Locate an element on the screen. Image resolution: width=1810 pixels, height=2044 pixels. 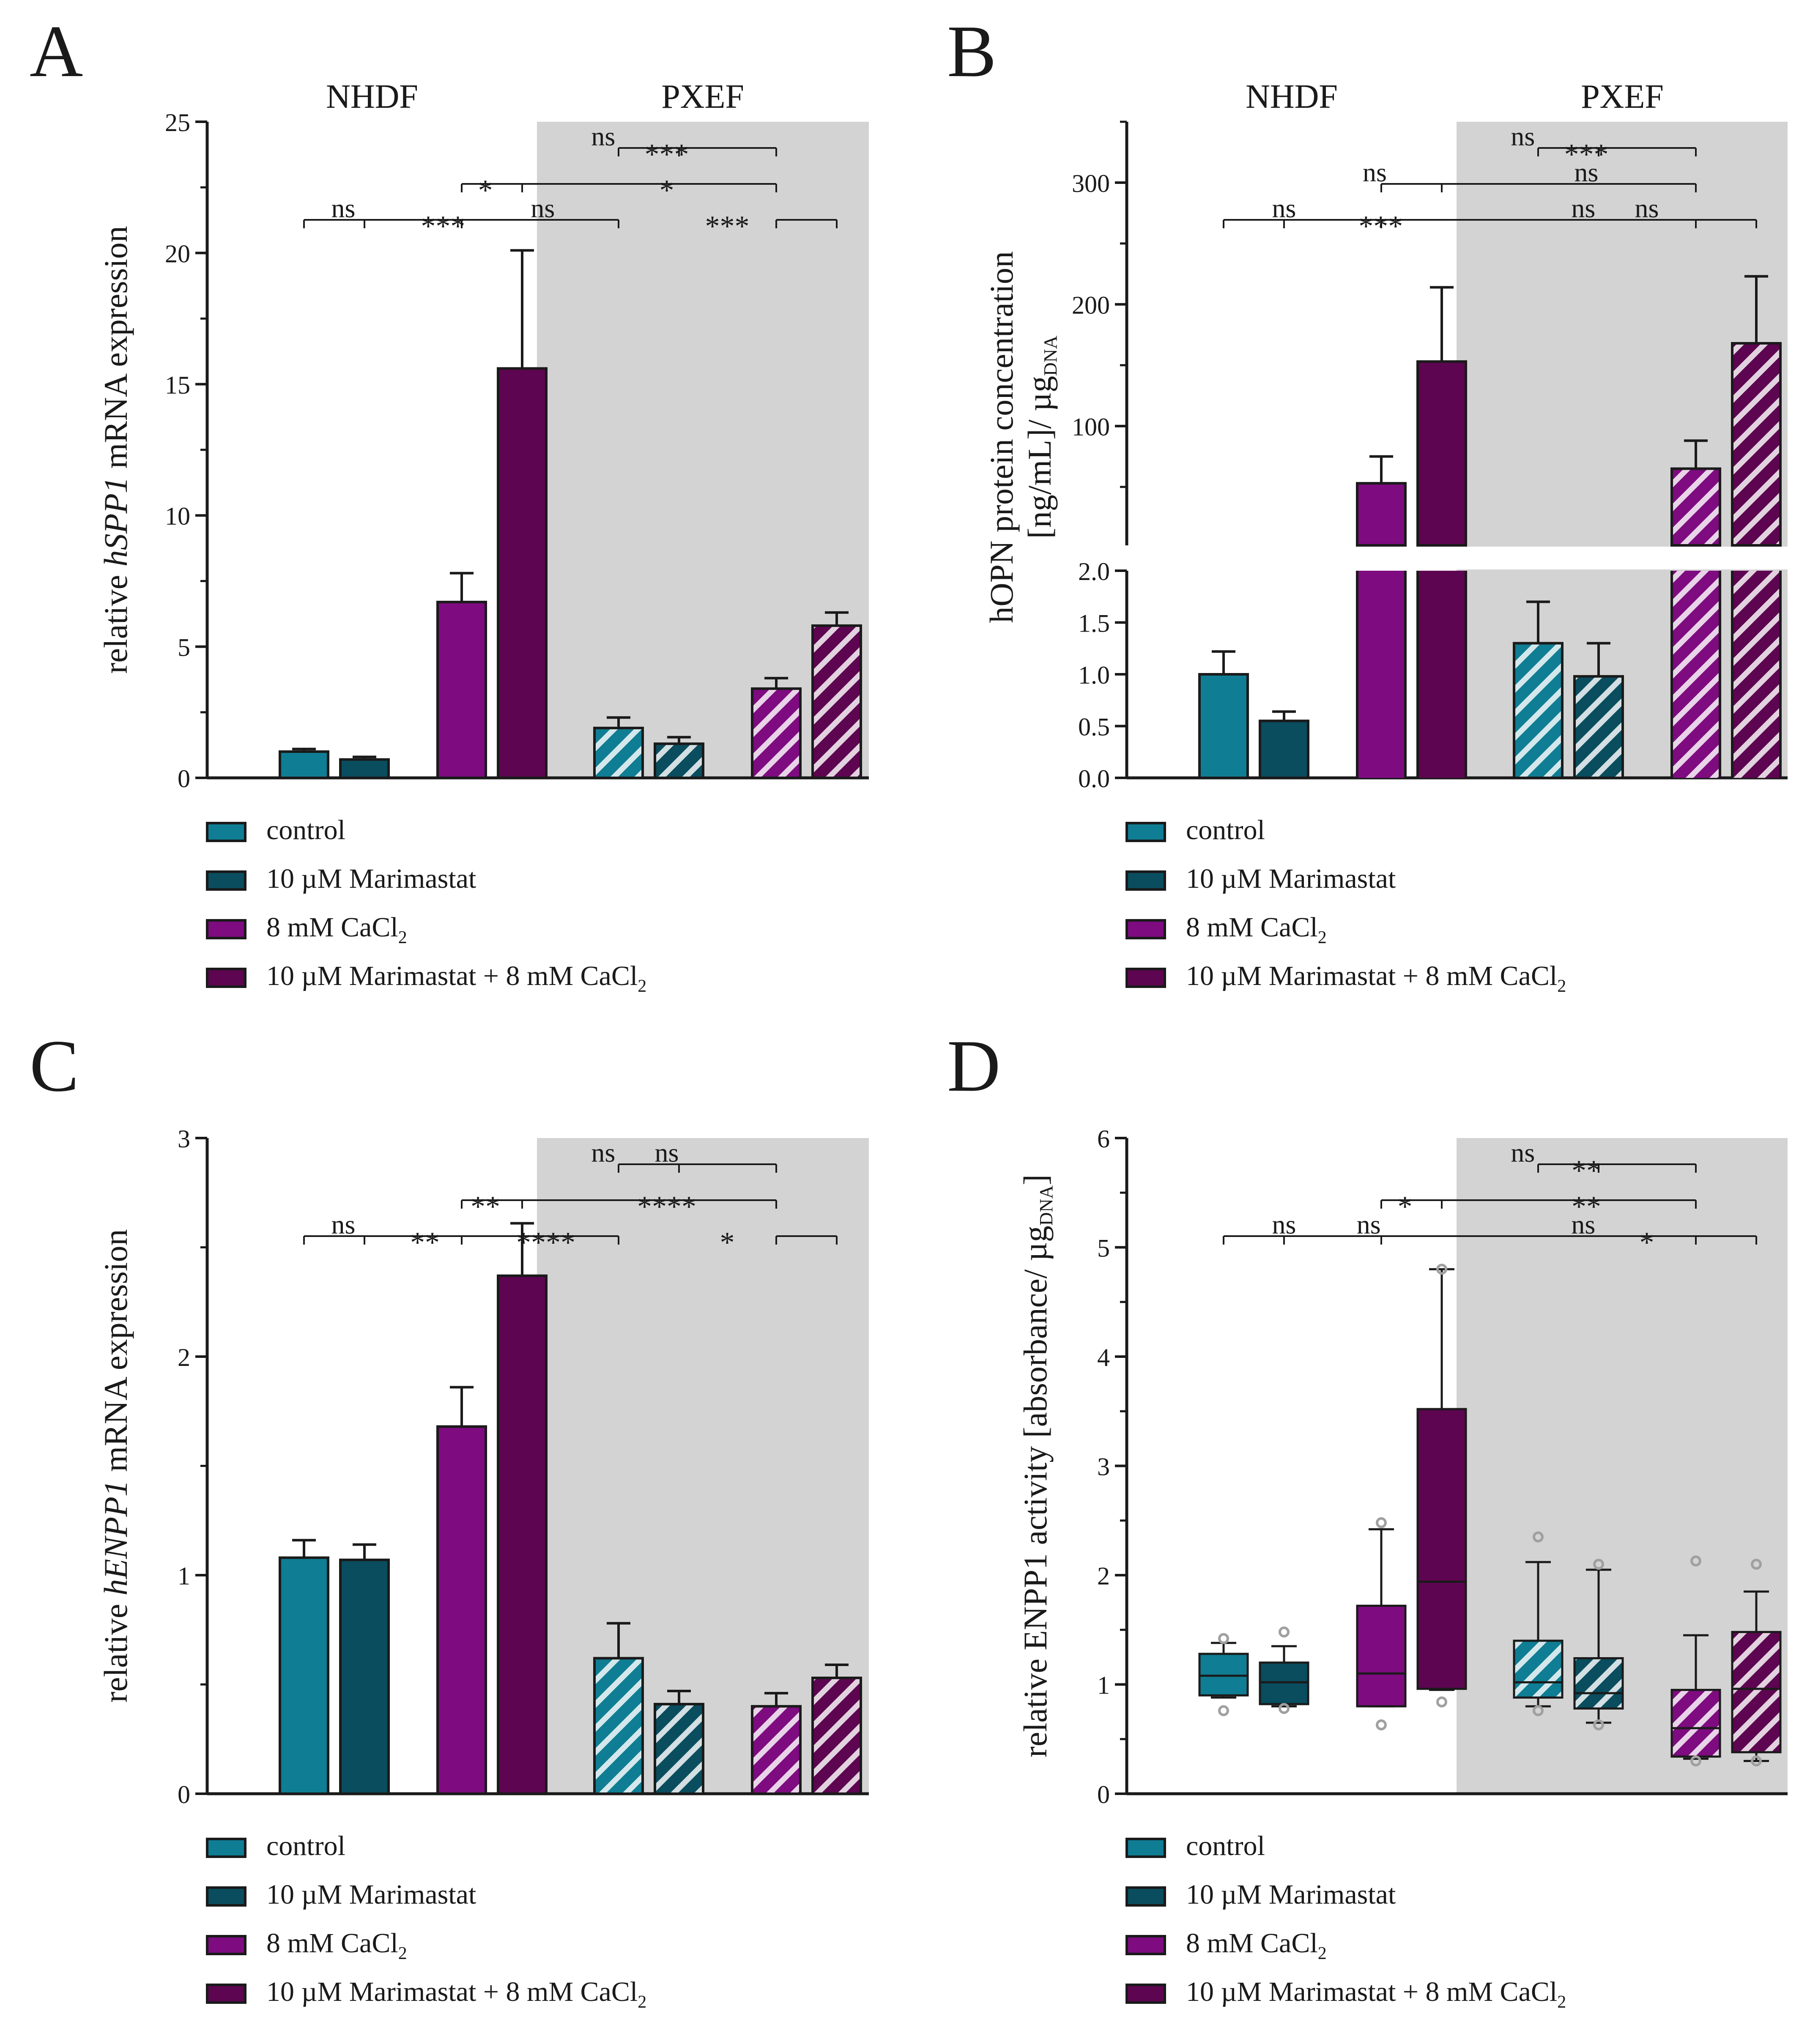
y-tick-label: 5 is located at coordinates (184, 648).